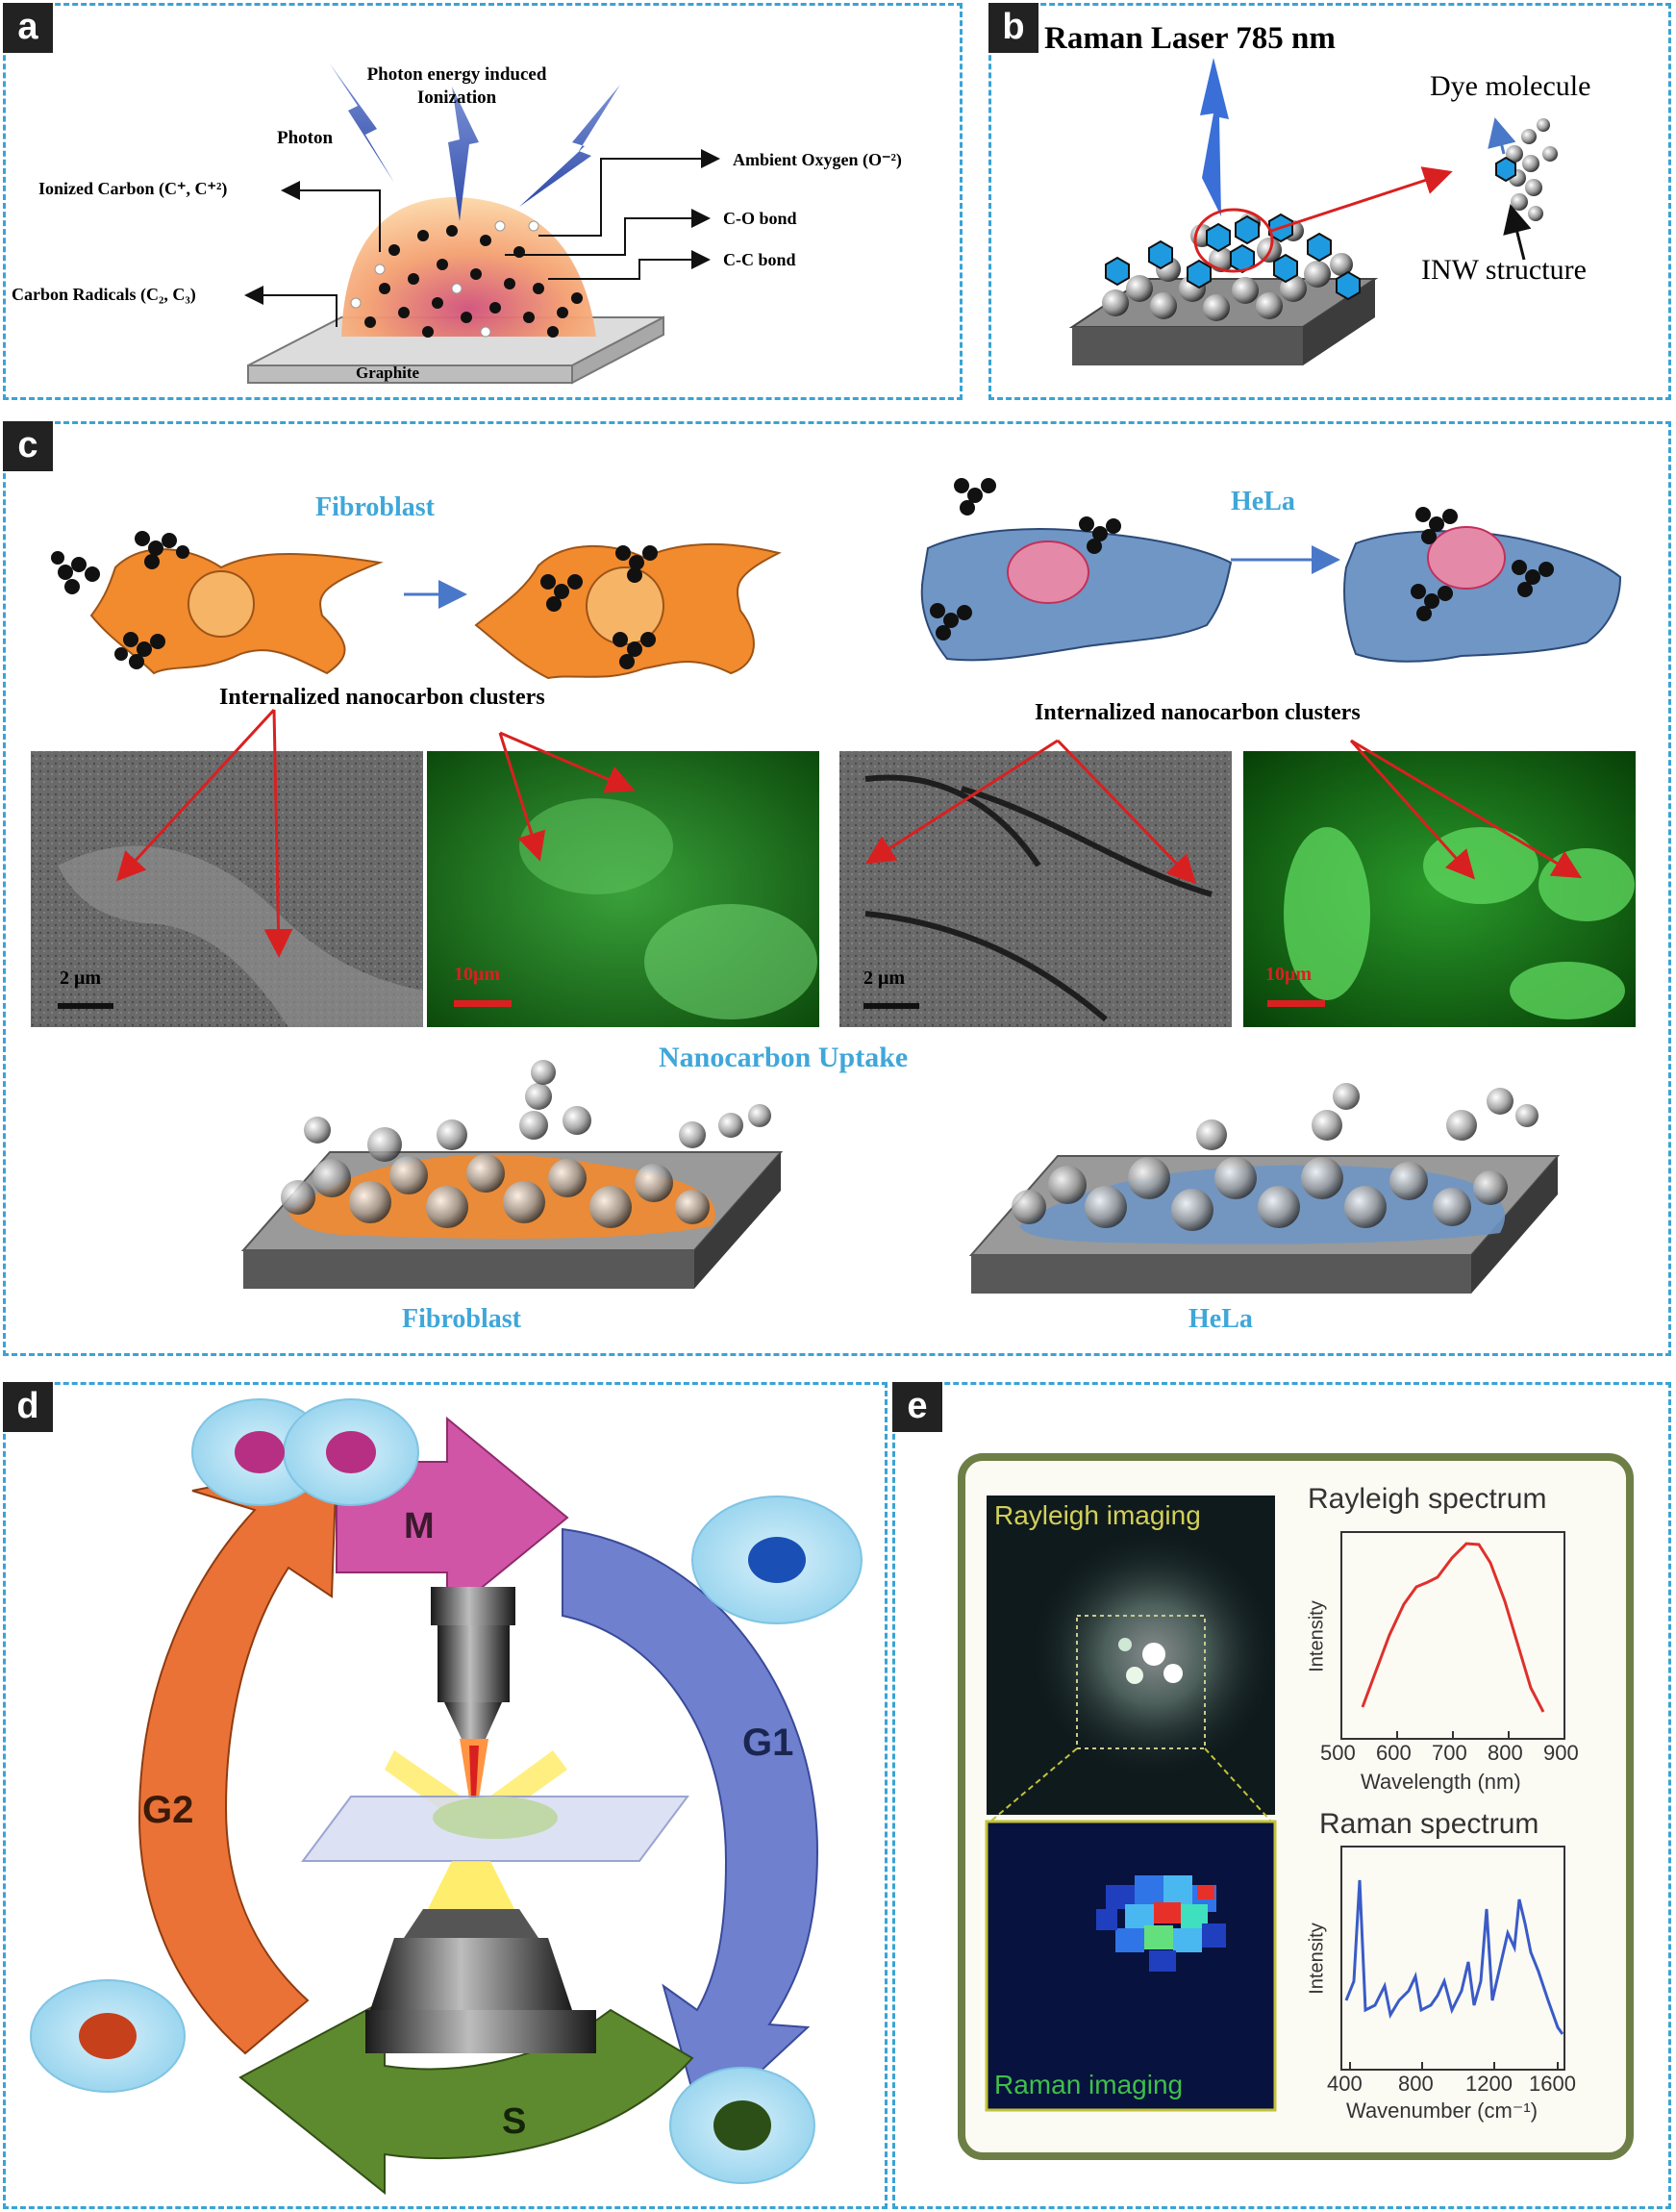 The height and width of the screenshot is (2212, 1676). I want to click on inw-structure-label: INW structure, so click(1504, 270).